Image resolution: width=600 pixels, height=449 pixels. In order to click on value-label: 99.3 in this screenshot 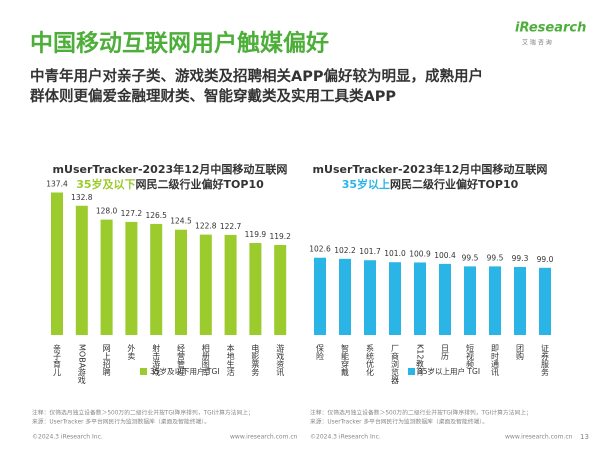, I will do `click(520, 258)`.